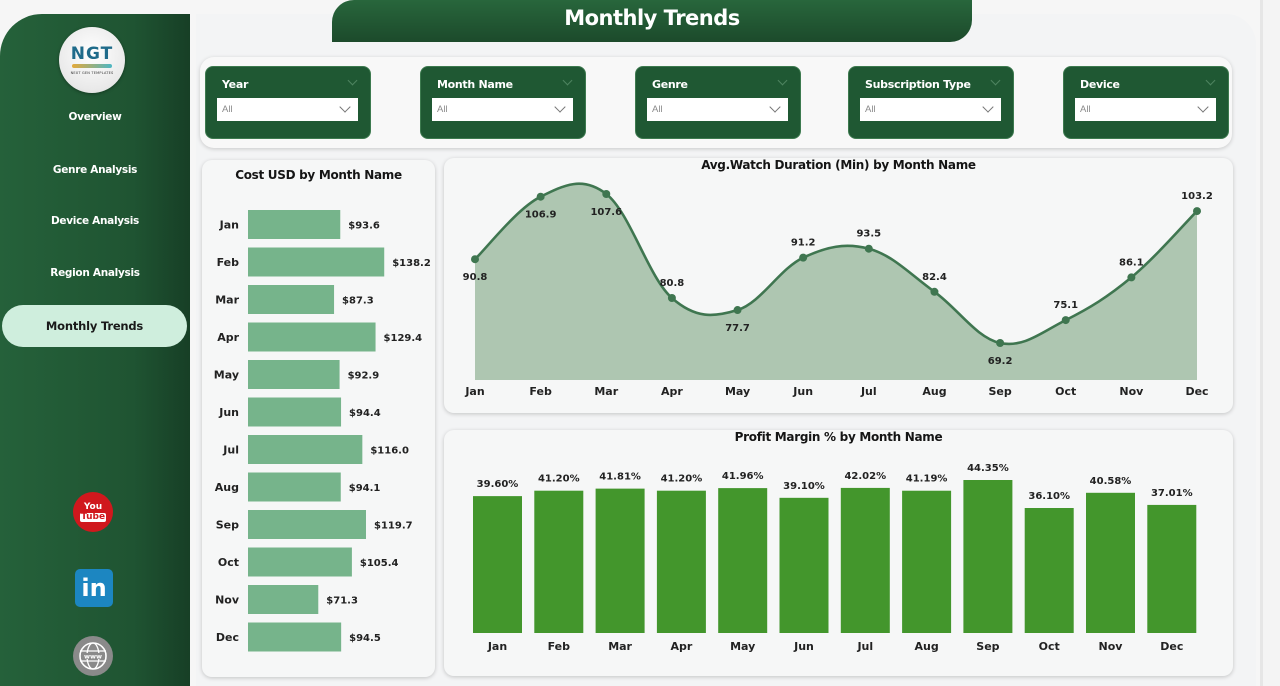 This screenshot has height=686, width=1280. What do you see at coordinates (498, 484) in the screenshot?
I see `profit-data-label: 39.60%` at bounding box center [498, 484].